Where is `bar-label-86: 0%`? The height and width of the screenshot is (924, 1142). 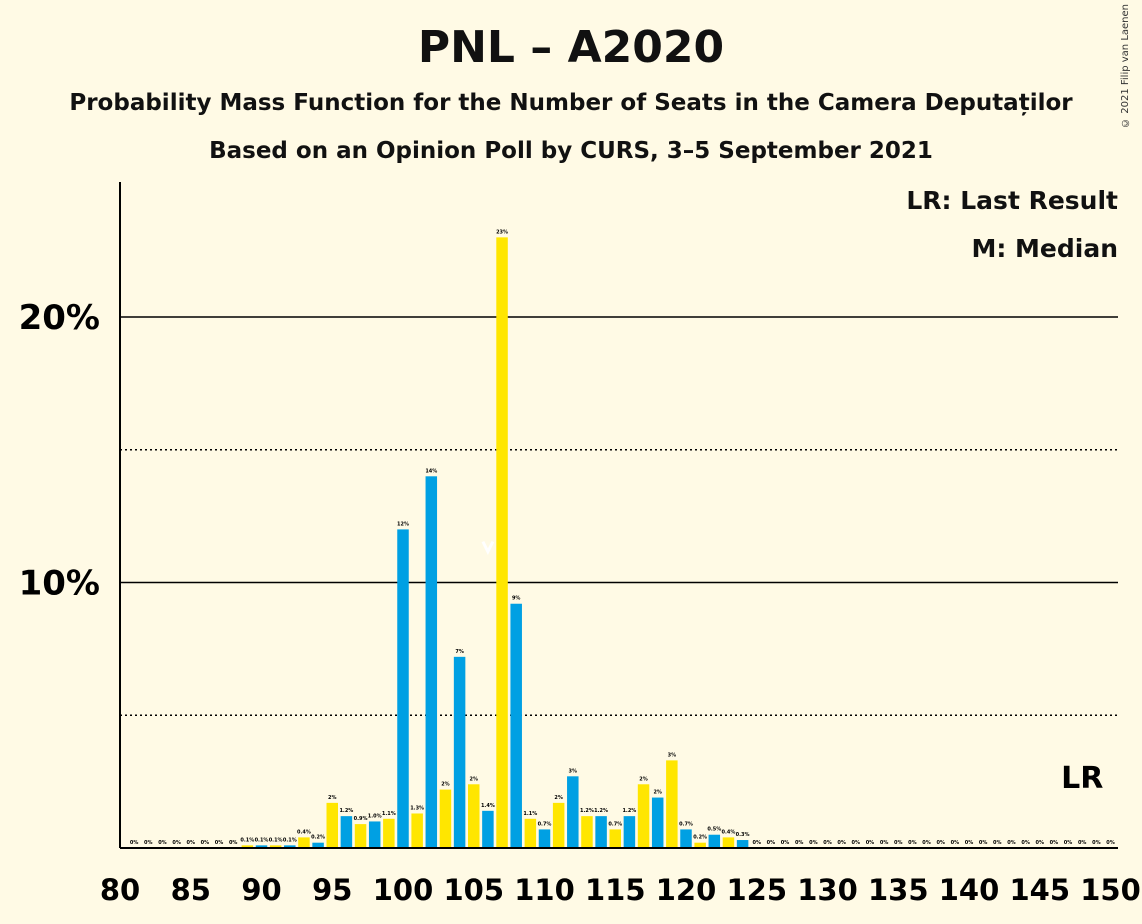 bar-label-86: 0% is located at coordinates (205, 843).